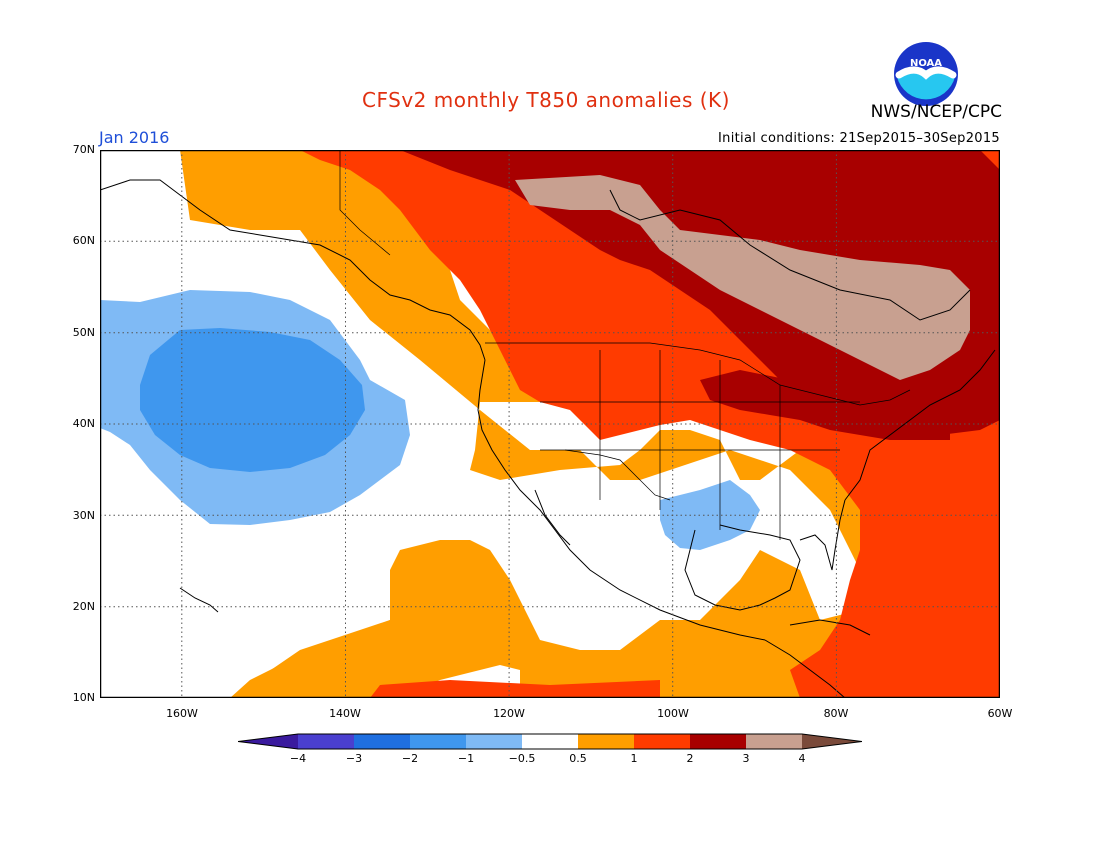 This screenshot has width=1100, height=850. I want to click on anomaly-region-tan, so click(742, 277).